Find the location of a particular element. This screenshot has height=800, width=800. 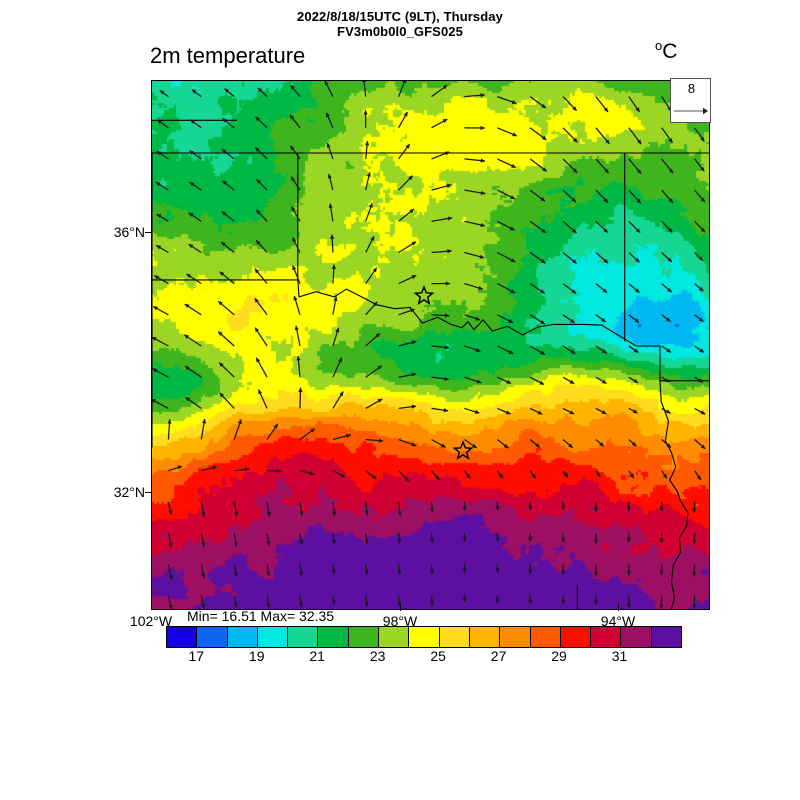

colorbar-tick-25: 25 is located at coordinates (438, 656).